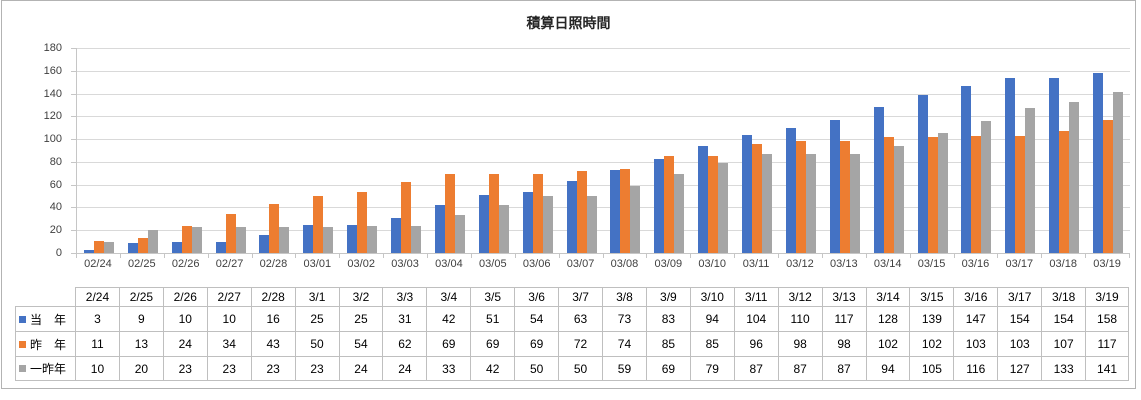 This screenshot has width=1141, height=400. I want to click on table-value-cell: 59, so click(624, 368).